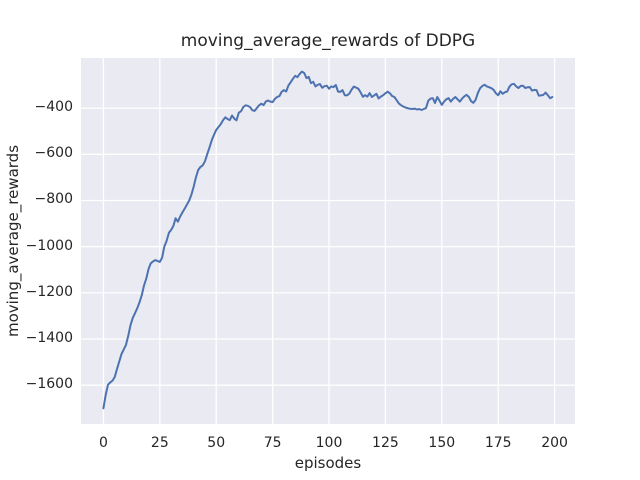 This screenshot has width=640, height=480. What do you see at coordinates (385, 443) in the screenshot?
I see `x-tick-label: 125` at bounding box center [385, 443].